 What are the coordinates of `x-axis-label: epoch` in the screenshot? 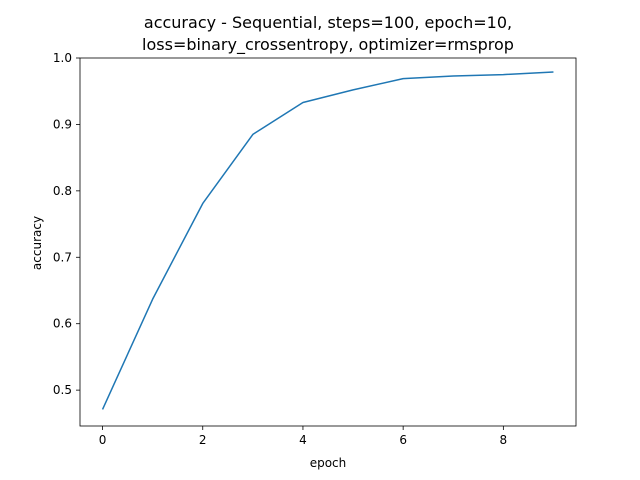 It's located at (328, 463).